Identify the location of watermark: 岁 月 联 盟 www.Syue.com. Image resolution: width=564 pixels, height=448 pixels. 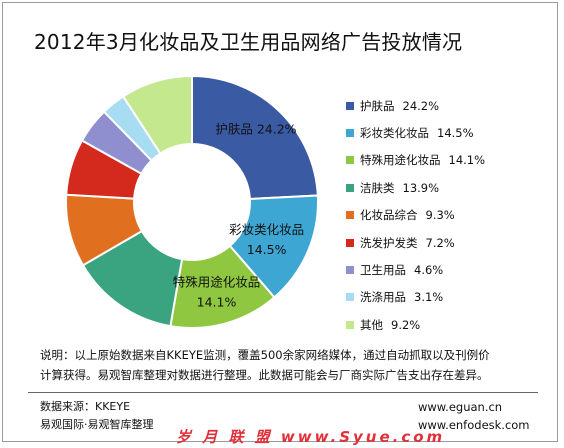
(311, 437).